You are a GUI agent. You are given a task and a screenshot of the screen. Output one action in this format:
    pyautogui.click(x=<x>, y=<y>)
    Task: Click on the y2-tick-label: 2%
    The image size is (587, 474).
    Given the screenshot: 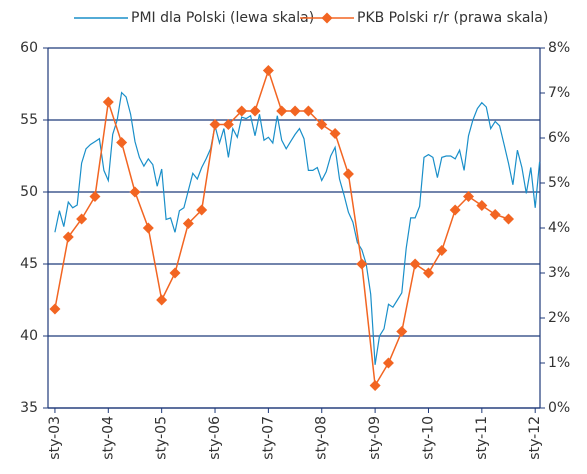 What is the action you would take?
    pyautogui.click(x=559, y=318)
    